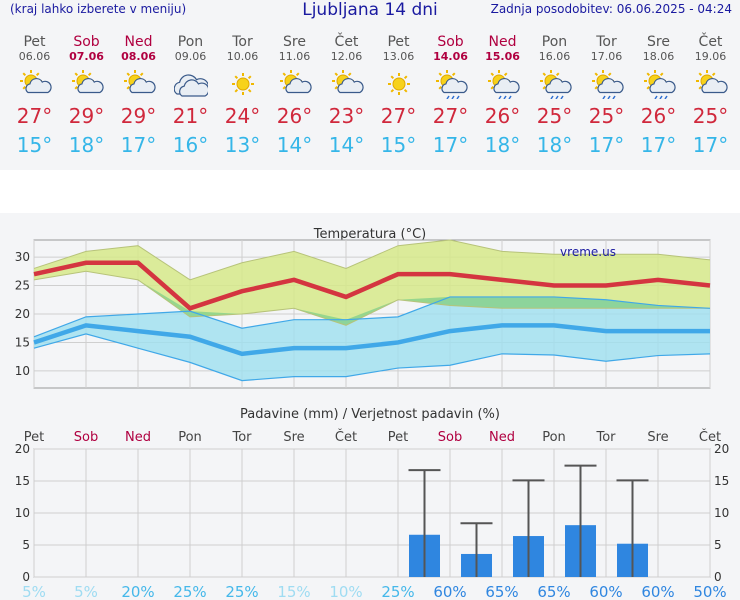 The height and width of the screenshot is (600, 740). What do you see at coordinates (242, 116) in the screenshot?
I see `max-temperature: 24°` at bounding box center [242, 116].